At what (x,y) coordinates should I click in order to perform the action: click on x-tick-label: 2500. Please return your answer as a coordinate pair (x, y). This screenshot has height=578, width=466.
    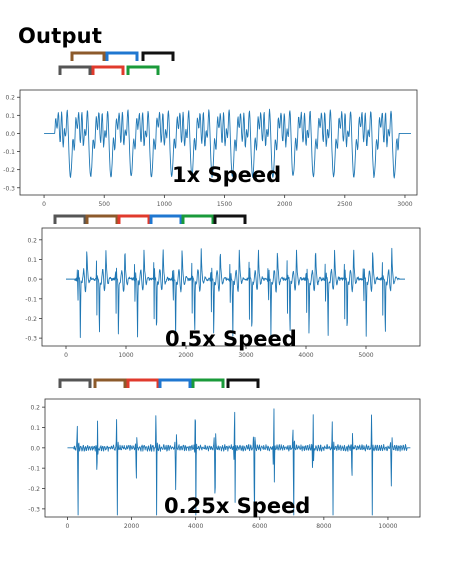
    Looking at the image, I should click on (344, 204).